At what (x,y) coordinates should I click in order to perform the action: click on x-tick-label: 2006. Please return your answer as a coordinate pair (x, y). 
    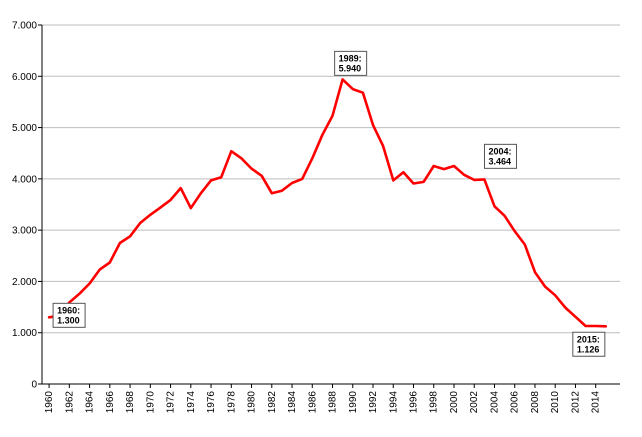
    Looking at the image, I should click on (515, 402).